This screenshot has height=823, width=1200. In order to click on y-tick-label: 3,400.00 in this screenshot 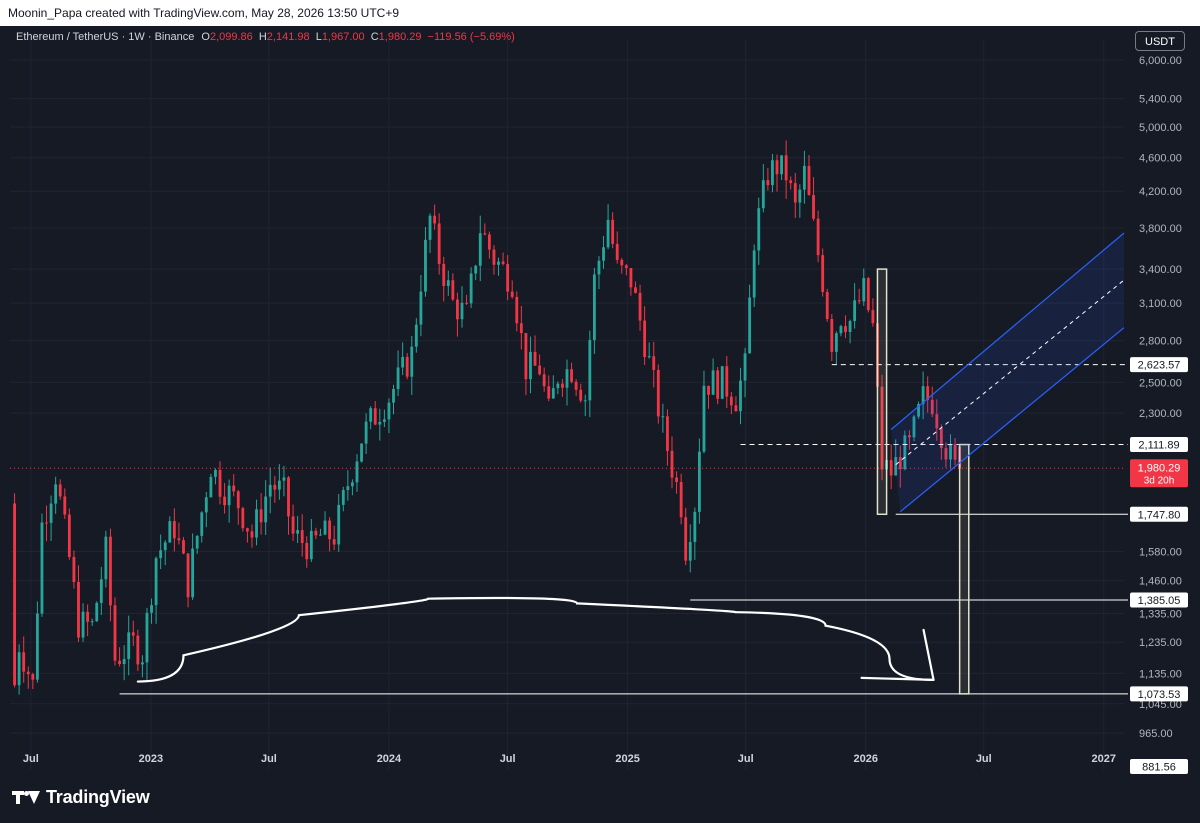, I will do `click(1160, 270)`.